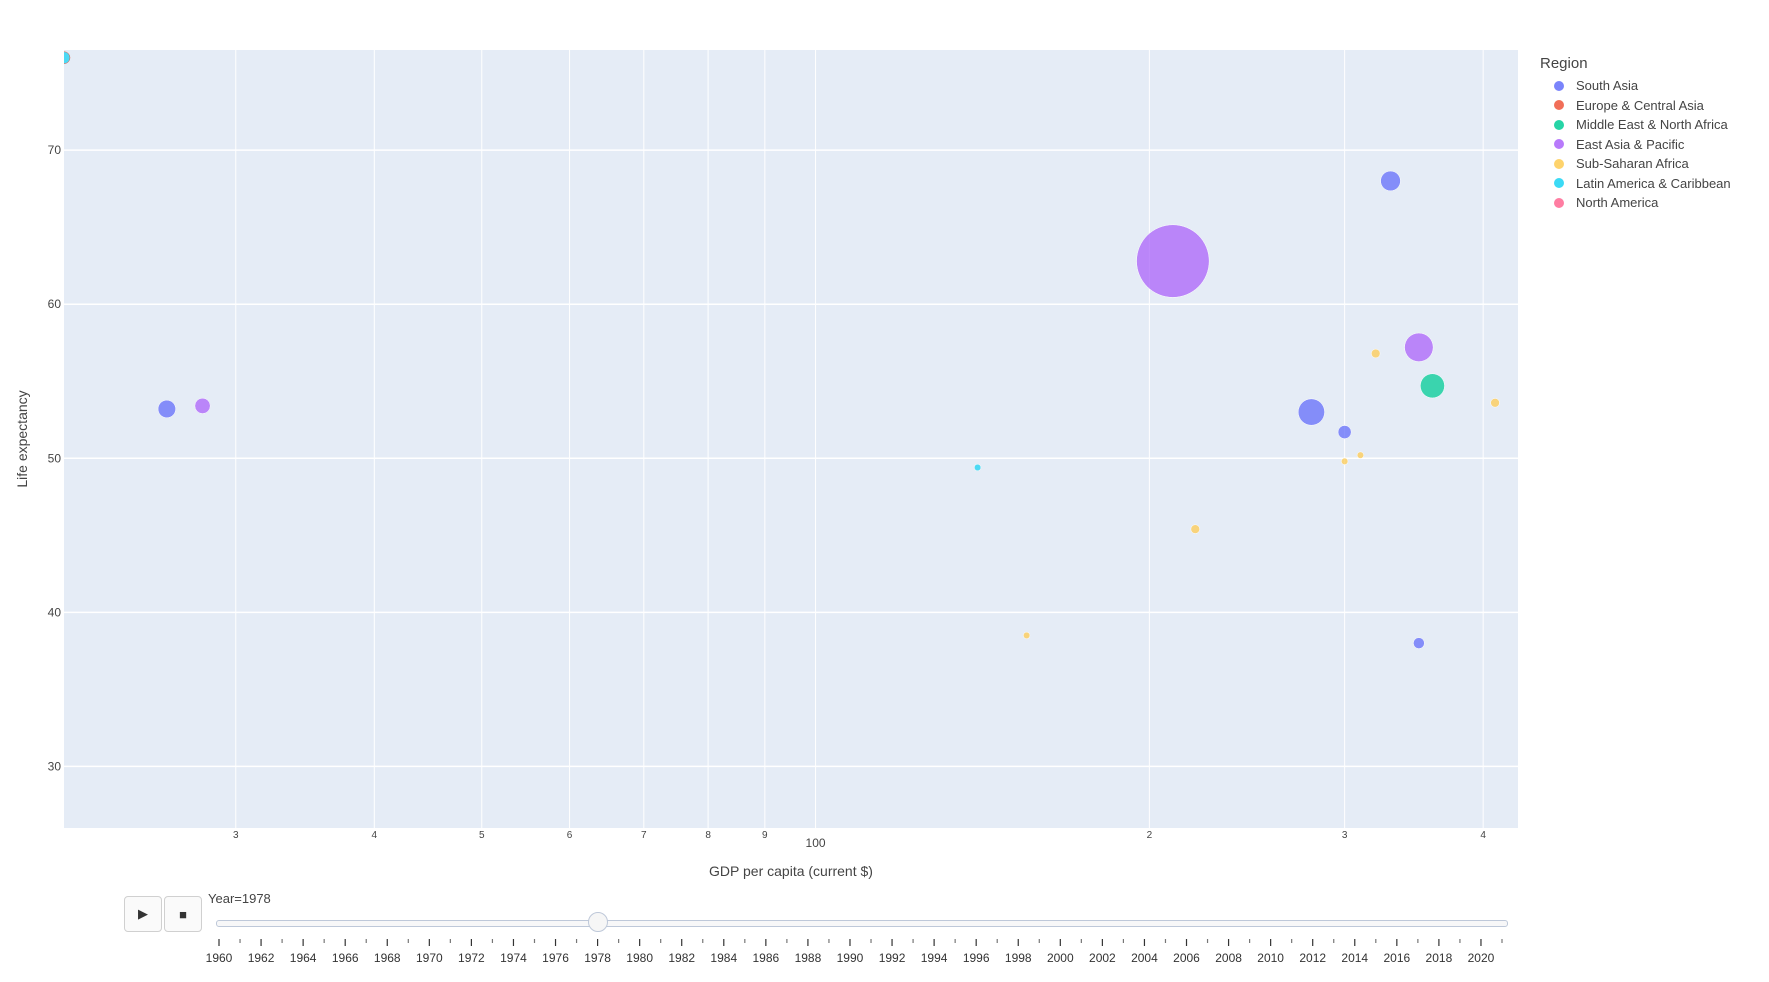  I want to click on slider-label: 1964, so click(303, 958).